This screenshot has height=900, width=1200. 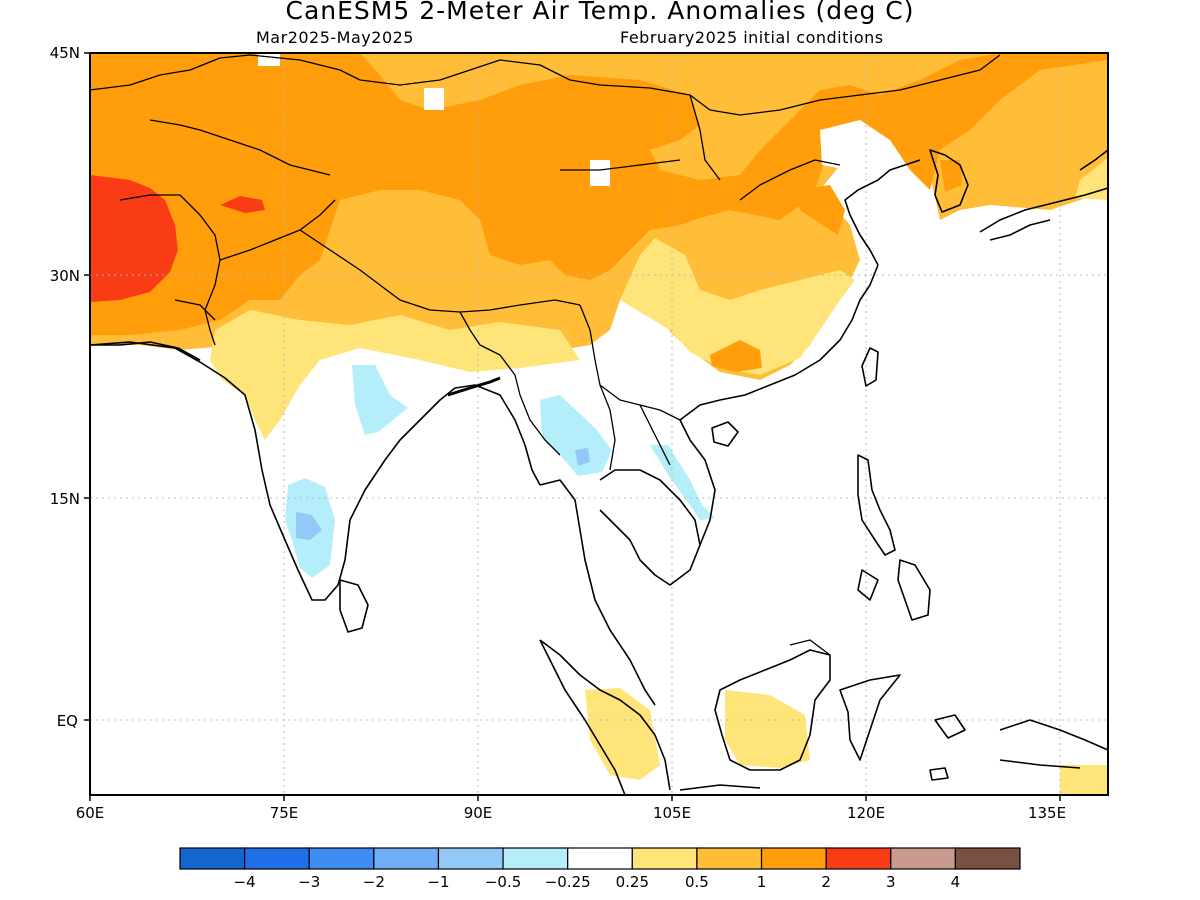 What do you see at coordinates (762, 882) in the screenshot?
I see `colorbar-label: 1` at bounding box center [762, 882].